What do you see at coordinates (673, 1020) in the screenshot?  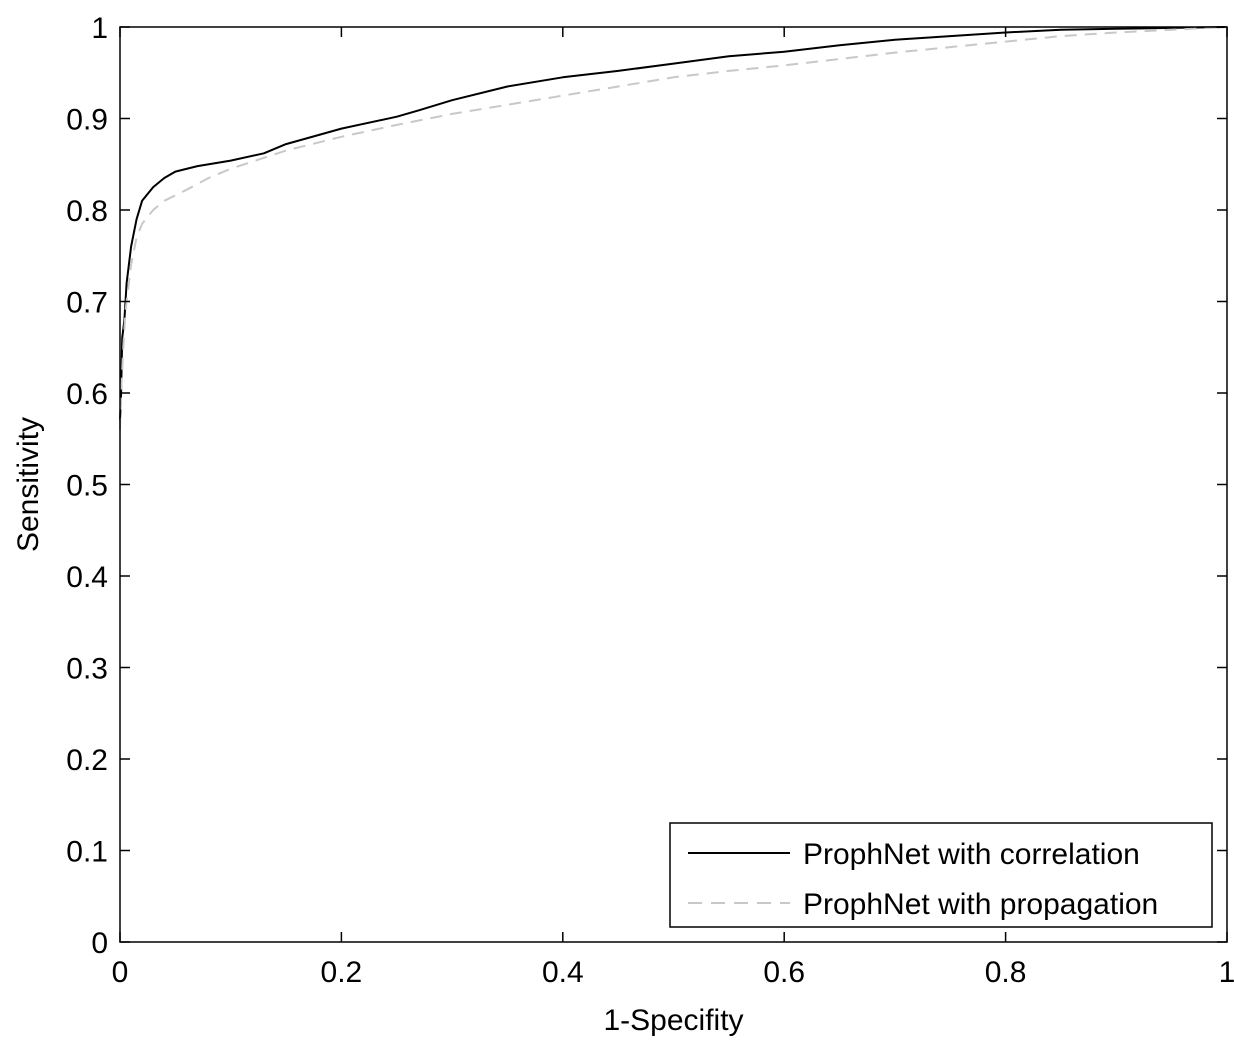 I see `x-axis-label: 1-Specifity` at bounding box center [673, 1020].